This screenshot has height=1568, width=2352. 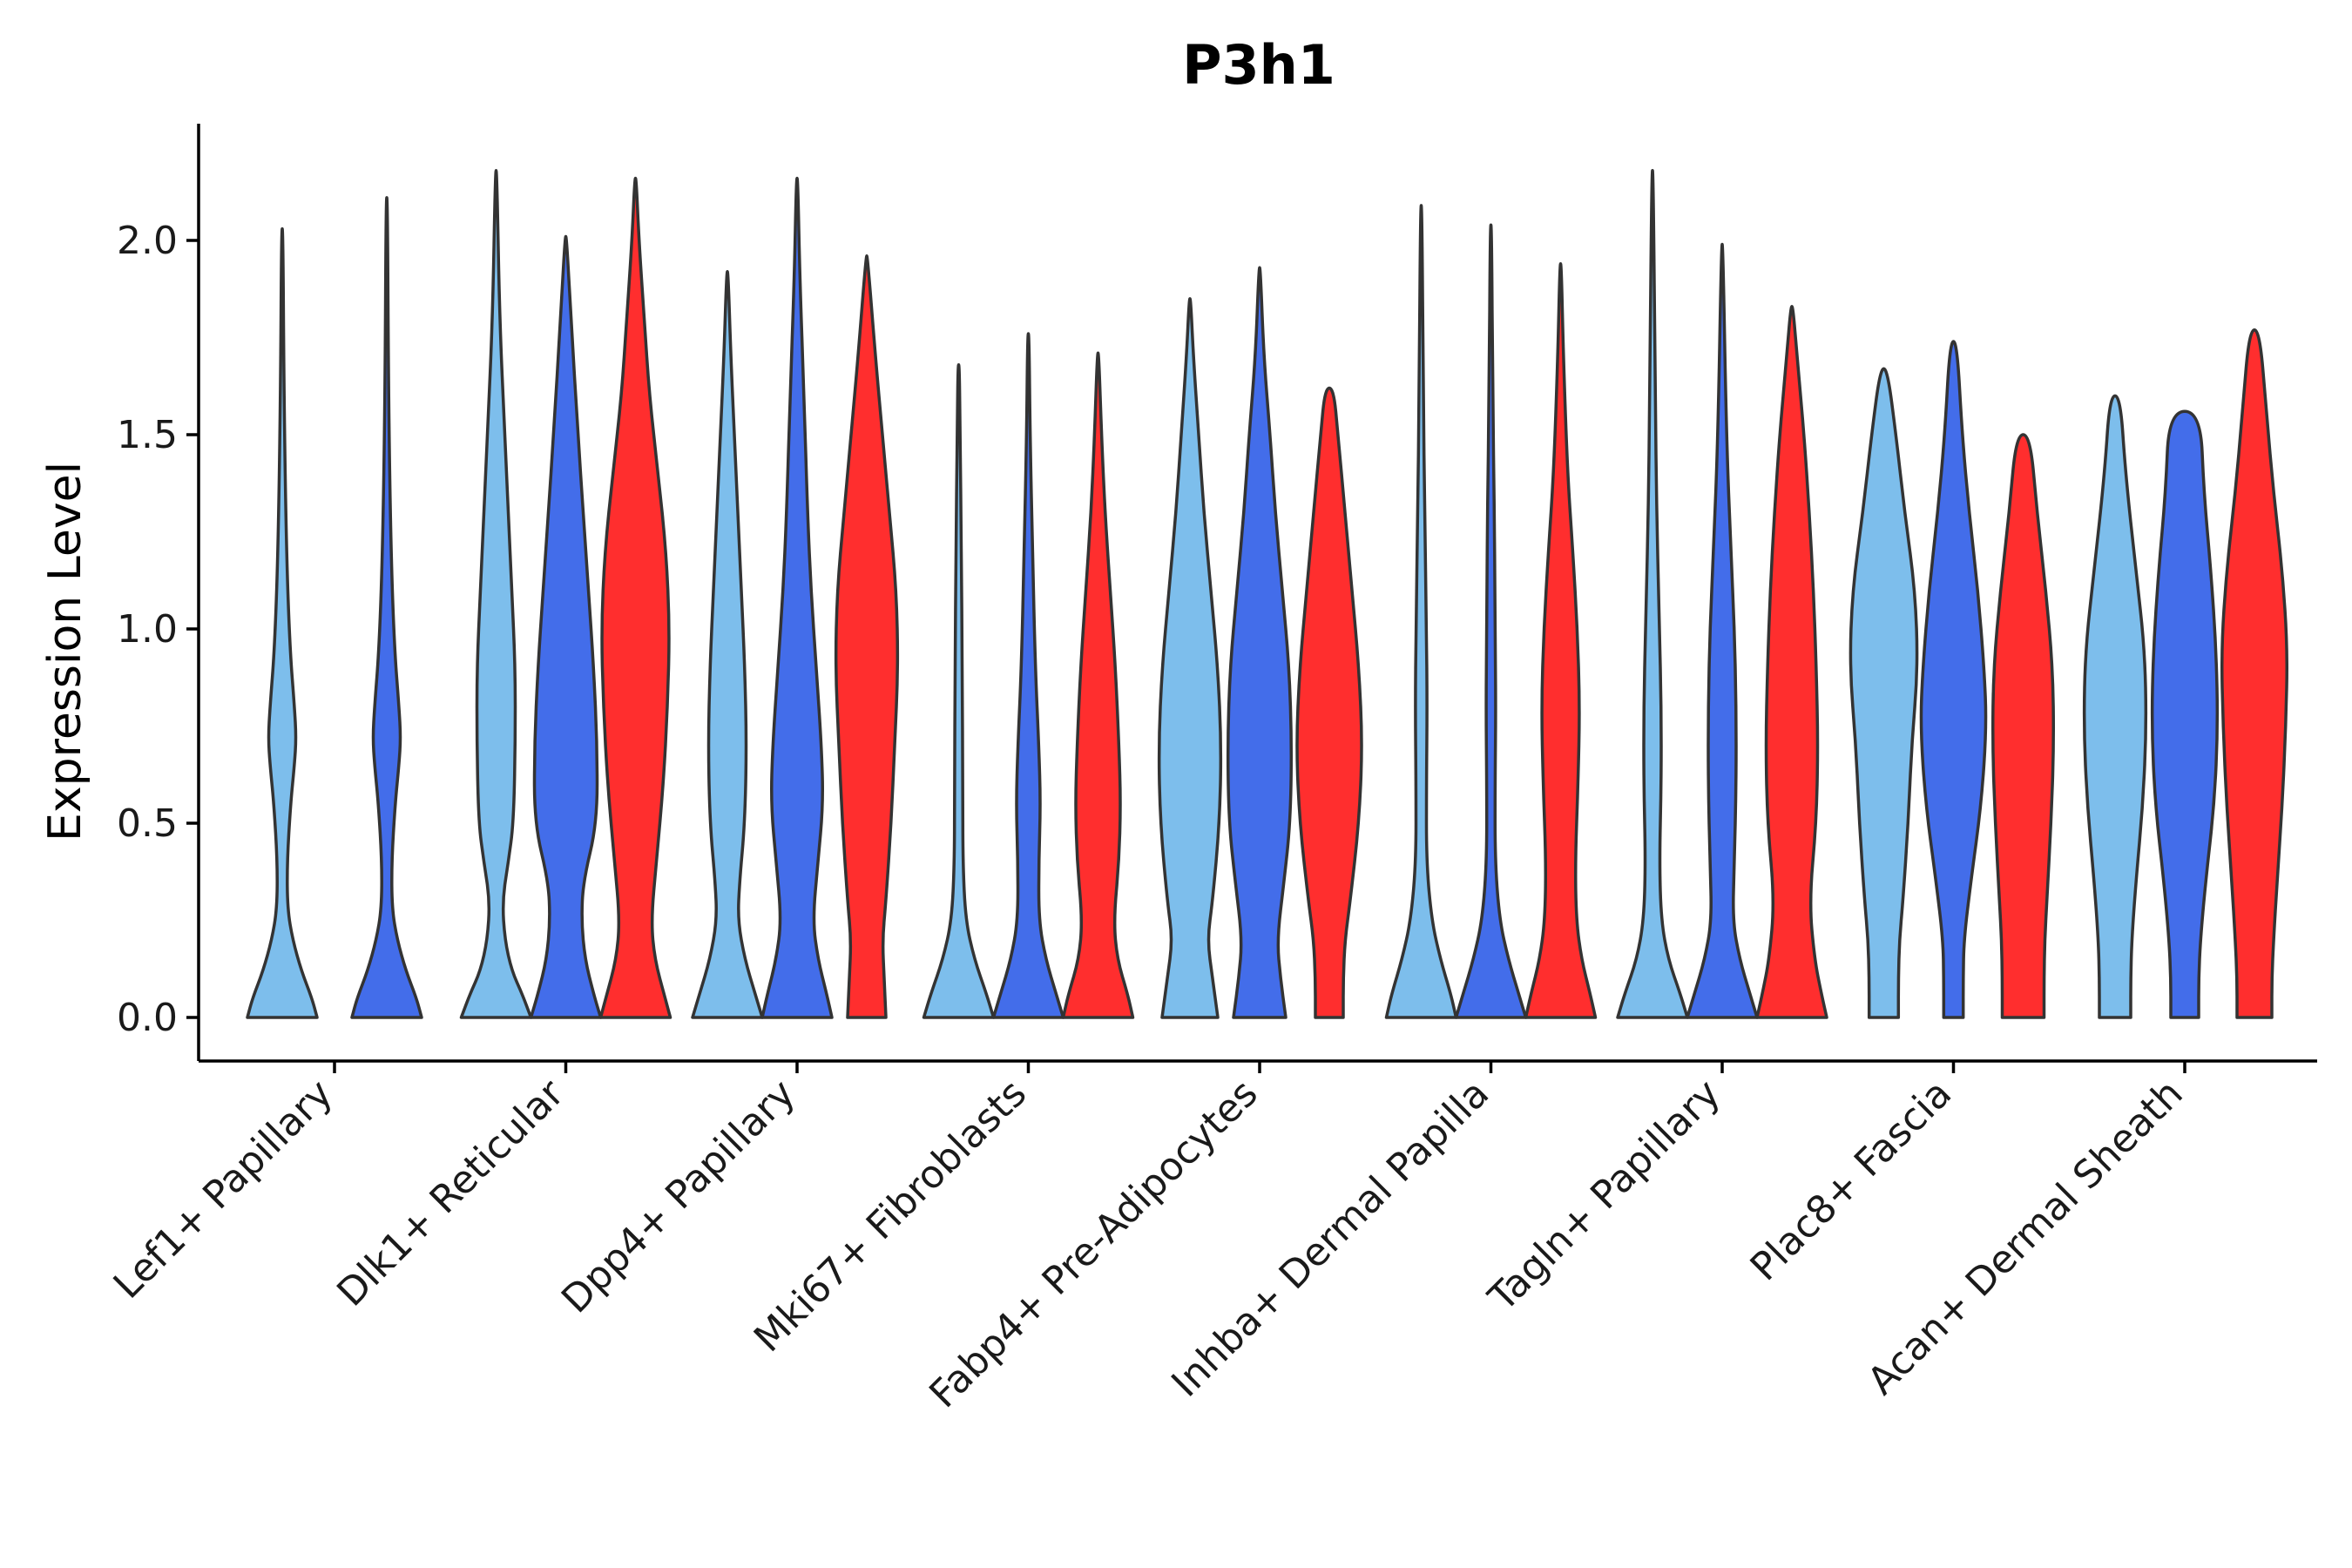 What do you see at coordinates (450, 1193) in the screenshot?
I see `x-tick-label: Dlk1+ Reticular` at bounding box center [450, 1193].